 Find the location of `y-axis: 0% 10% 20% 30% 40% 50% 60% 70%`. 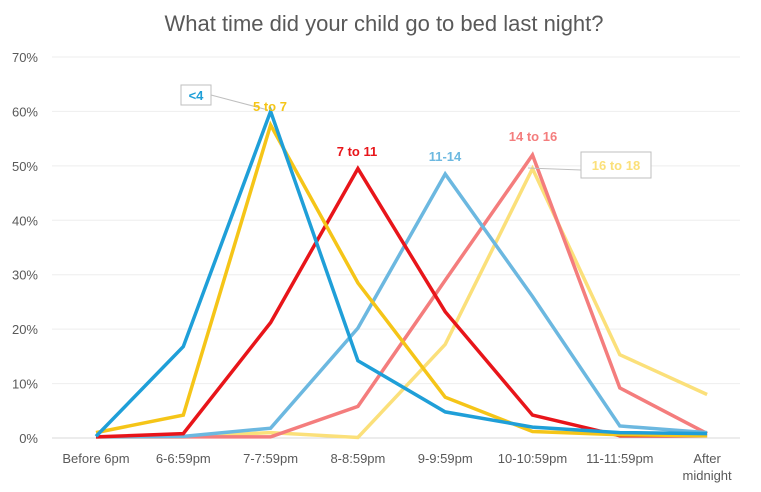

y-axis: 0% 10% 20% 30% 40% 50% 60% 70% is located at coordinates (25, 248).